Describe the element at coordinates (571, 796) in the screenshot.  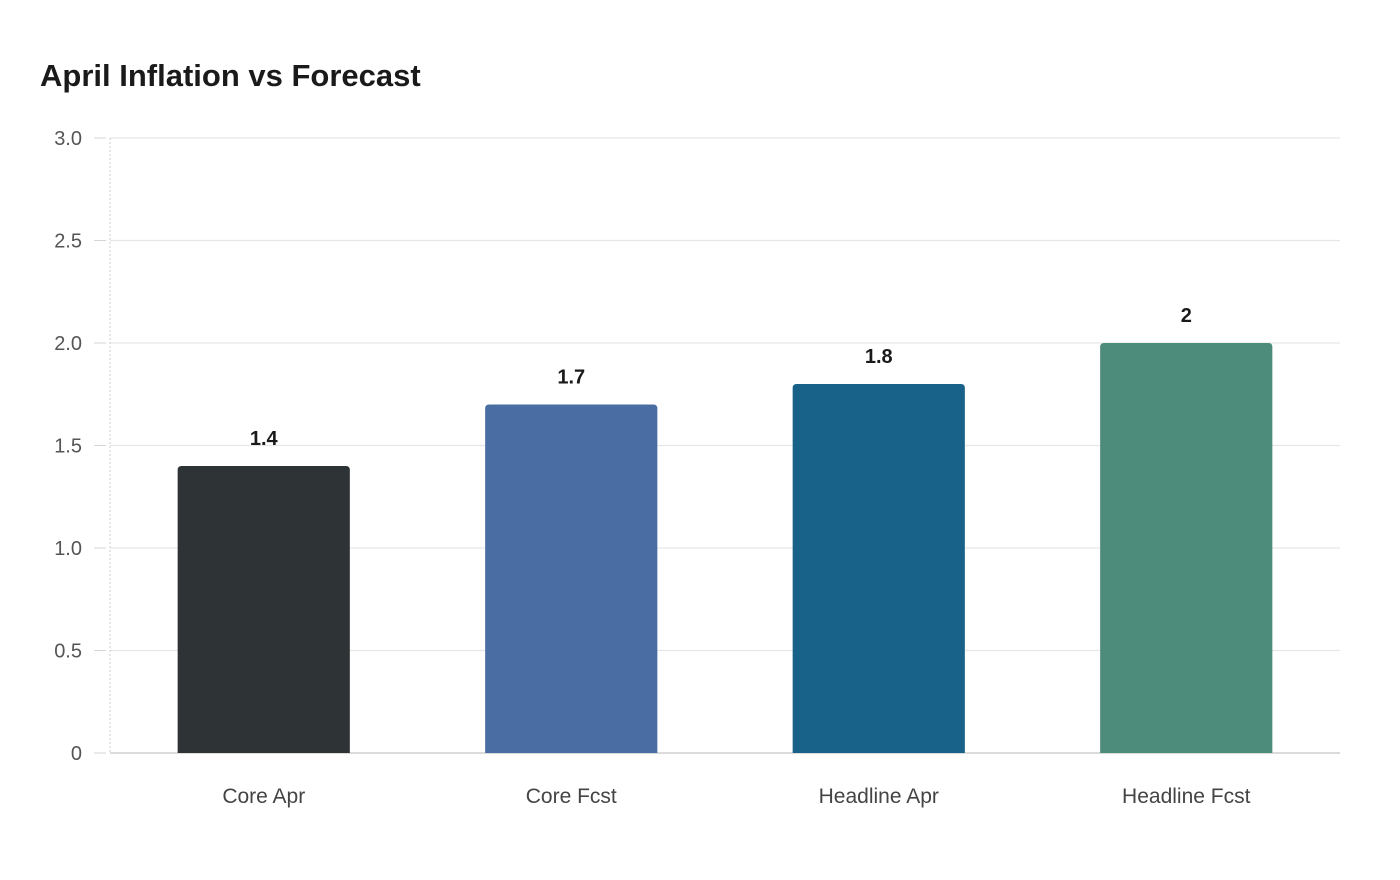
I see `x-tick-label: Core Fcst` at that location.